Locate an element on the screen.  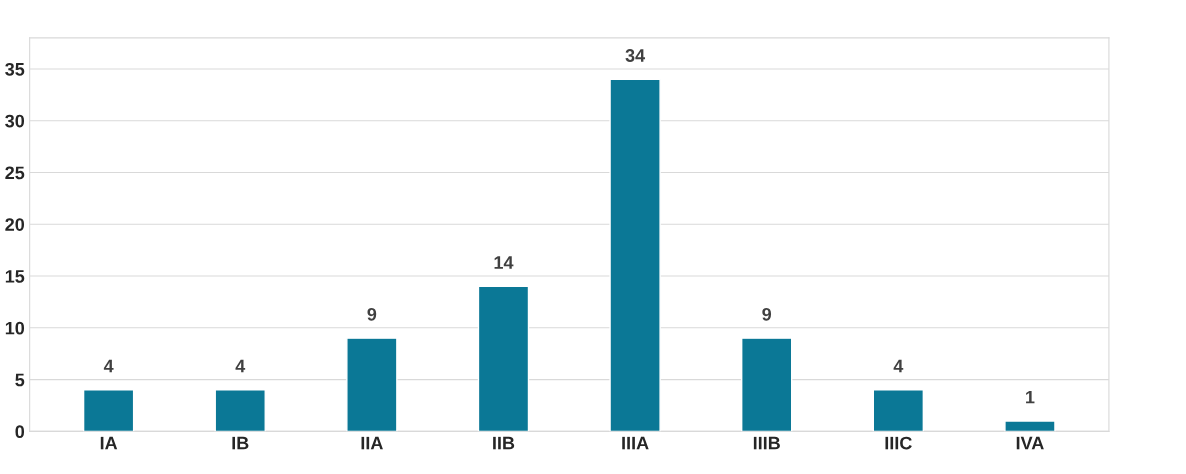
y-tick-label: 25 is located at coordinates (15, 173).